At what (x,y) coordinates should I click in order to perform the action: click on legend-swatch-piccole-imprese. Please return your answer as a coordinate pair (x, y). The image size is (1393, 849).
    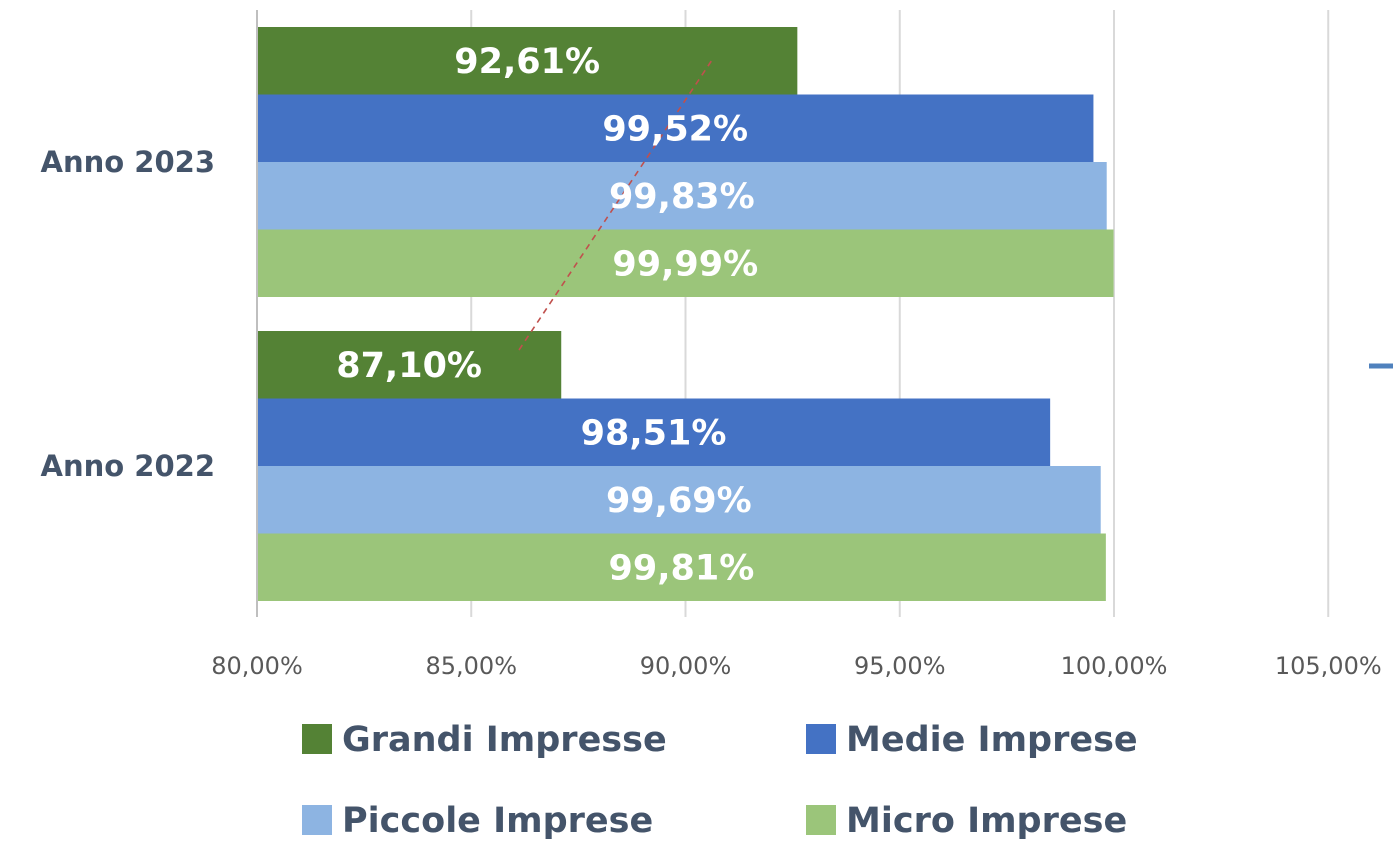
    Looking at the image, I should click on (317, 820).